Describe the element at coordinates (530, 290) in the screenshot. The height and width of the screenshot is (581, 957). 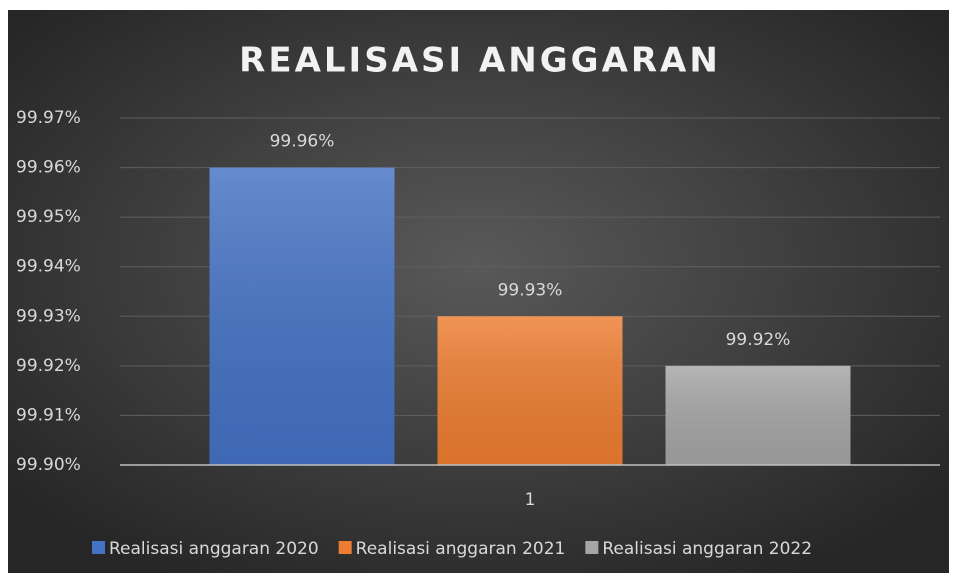
I see `data-label: 99.93%` at that location.